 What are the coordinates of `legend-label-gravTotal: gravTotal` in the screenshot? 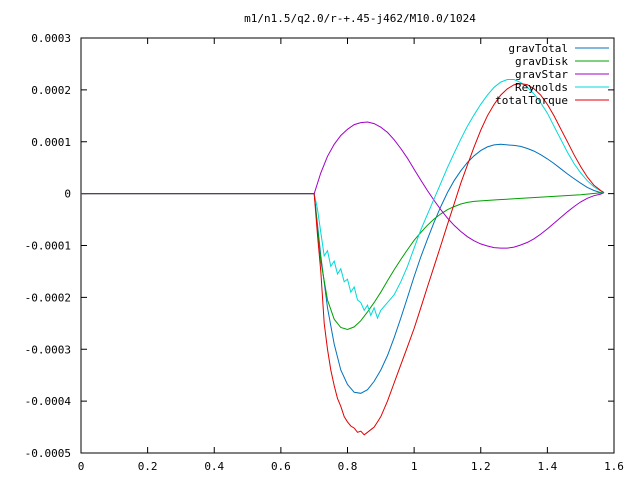 It's located at (538, 48).